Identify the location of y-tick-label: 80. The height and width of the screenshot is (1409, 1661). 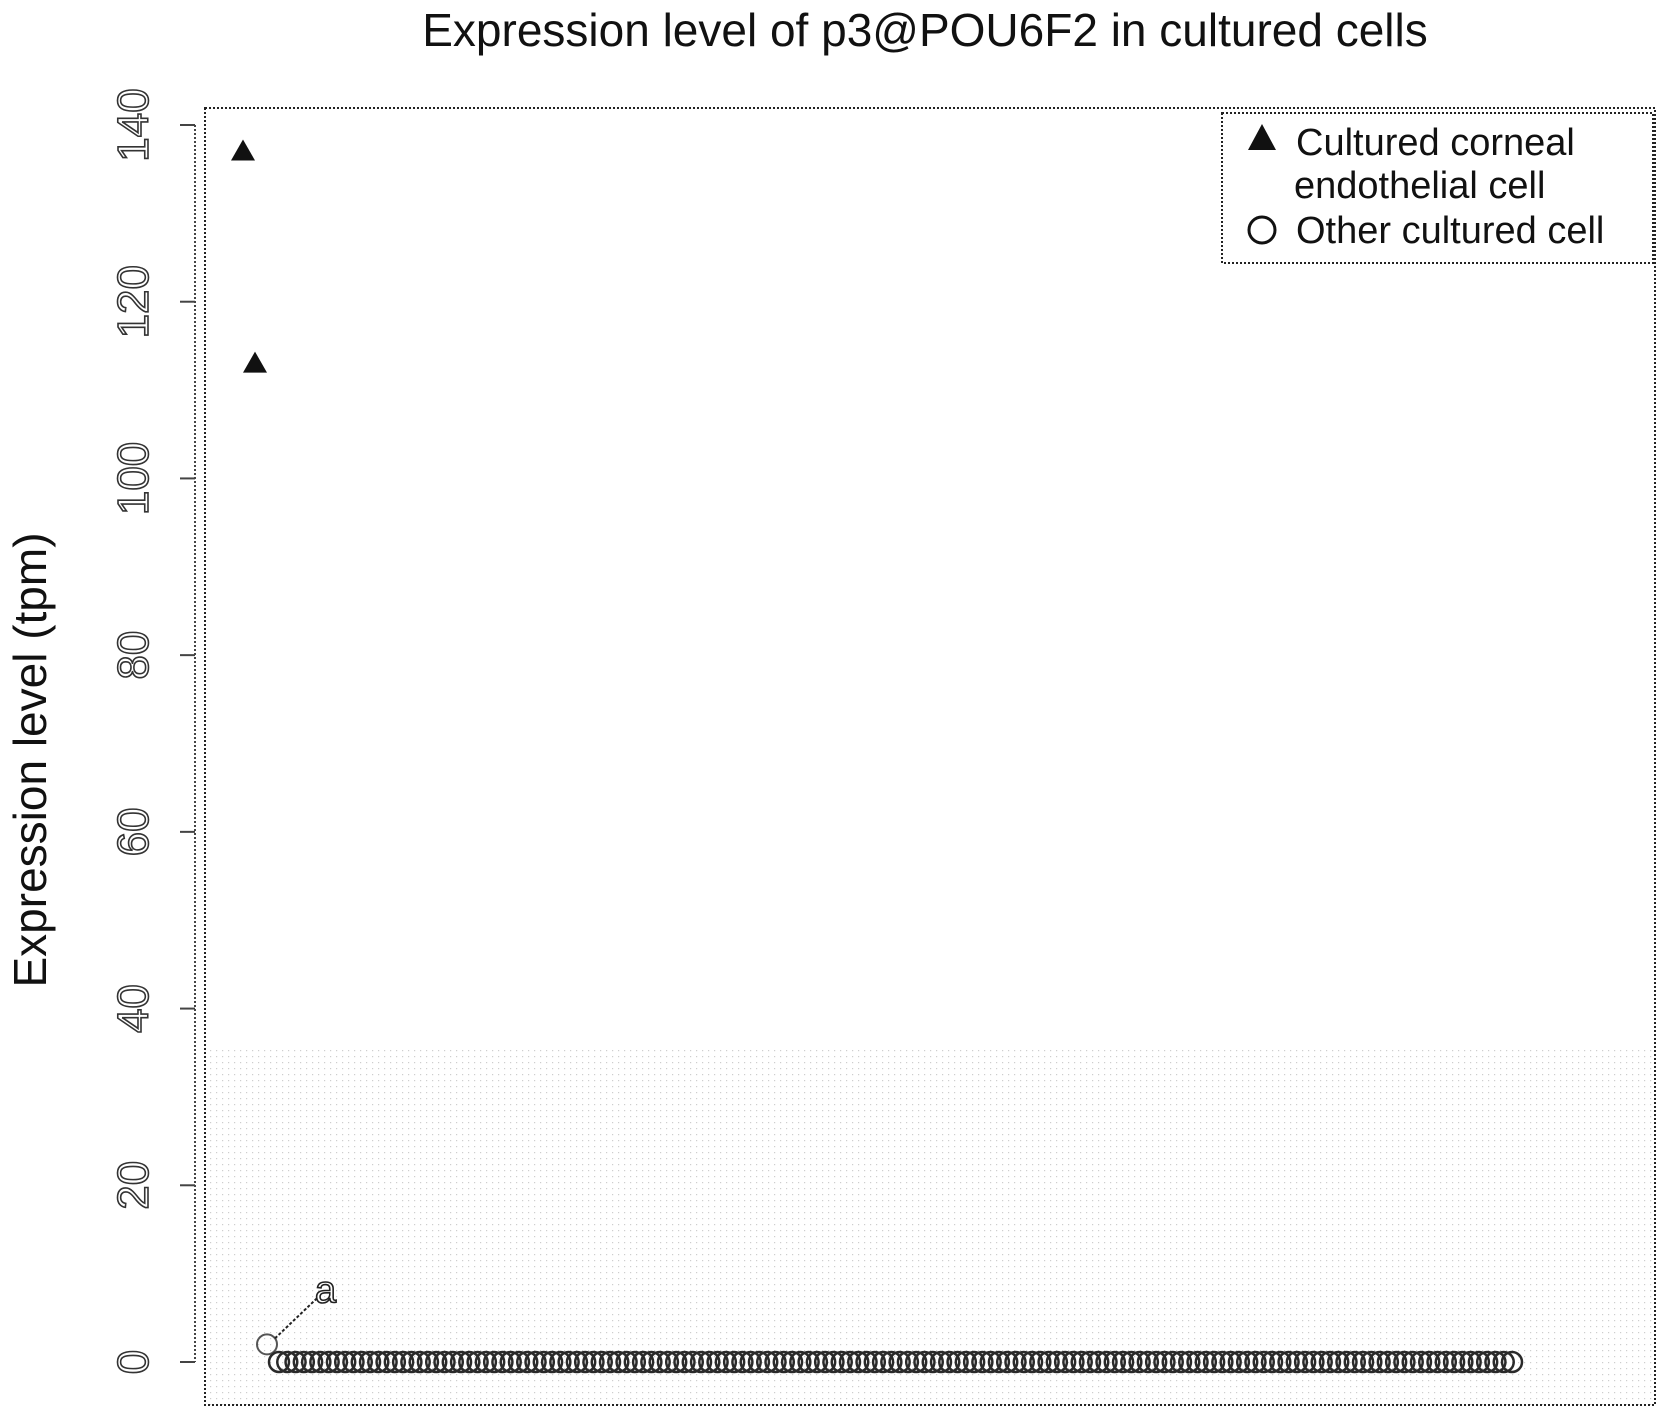
(133, 655).